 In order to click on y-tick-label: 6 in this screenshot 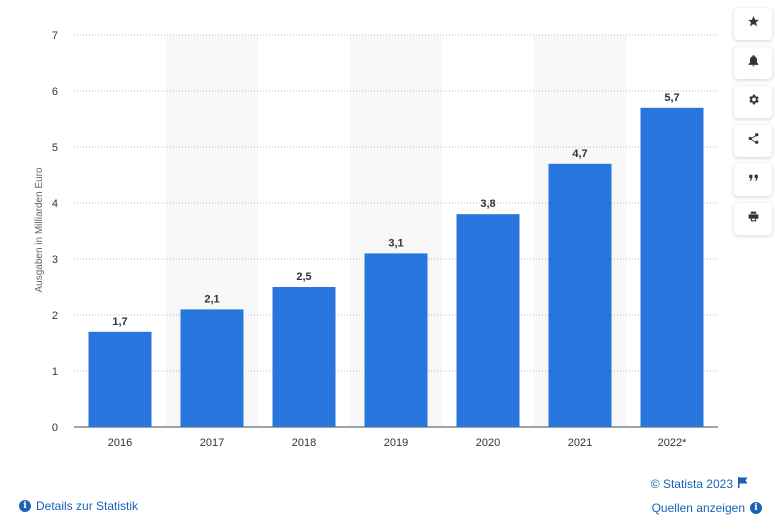, I will do `click(55, 92)`.